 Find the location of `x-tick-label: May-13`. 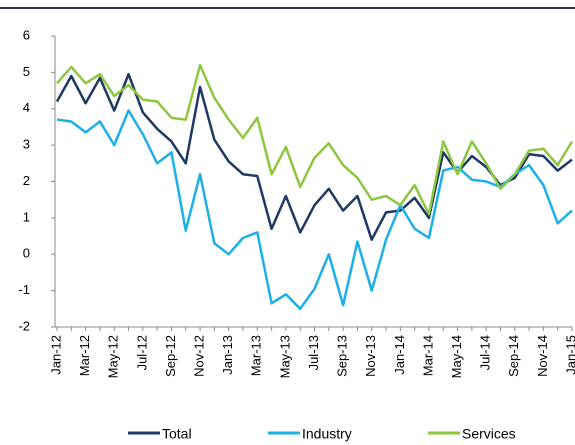

x-tick-label: May-13 is located at coordinates (284, 356).